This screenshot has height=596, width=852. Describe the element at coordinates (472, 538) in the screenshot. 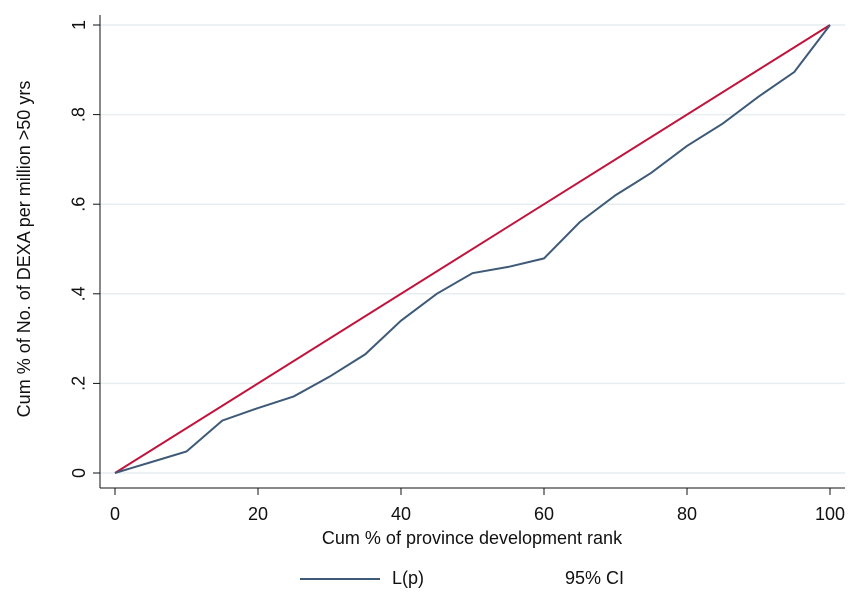

I see `x-axis-title: Cum % of province development rank` at that location.